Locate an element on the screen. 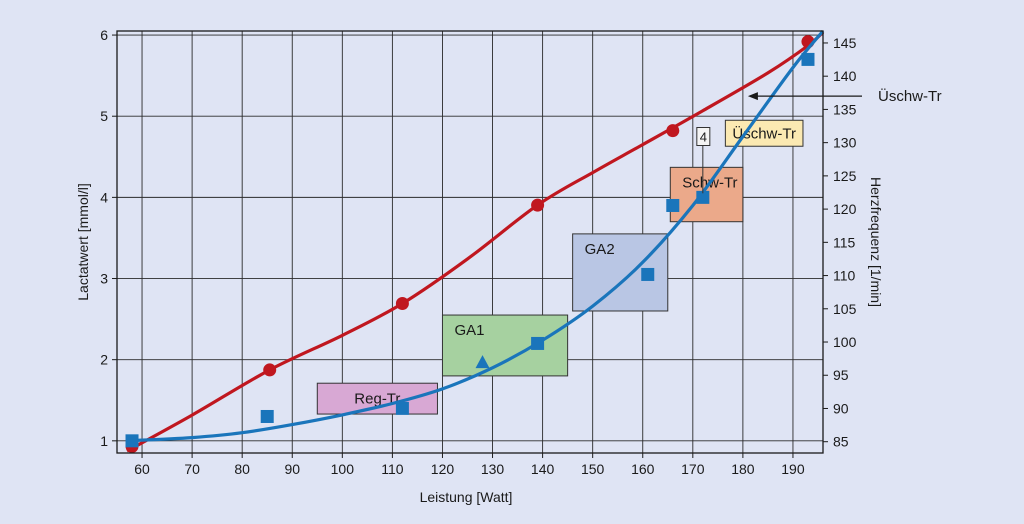 The image size is (1024, 524). x-tick-label: 120 is located at coordinates (443, 469).